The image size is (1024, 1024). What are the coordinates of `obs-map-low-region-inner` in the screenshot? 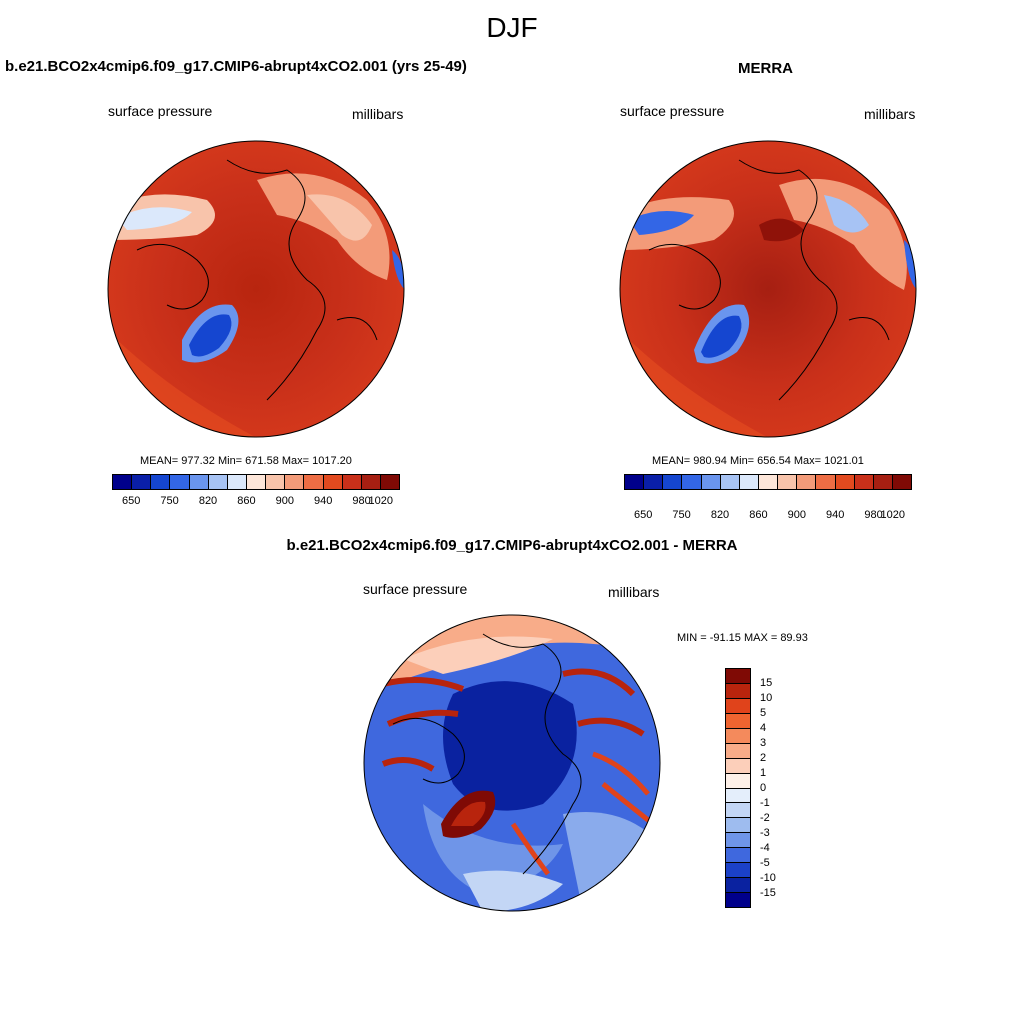 It's located at (721, 336).